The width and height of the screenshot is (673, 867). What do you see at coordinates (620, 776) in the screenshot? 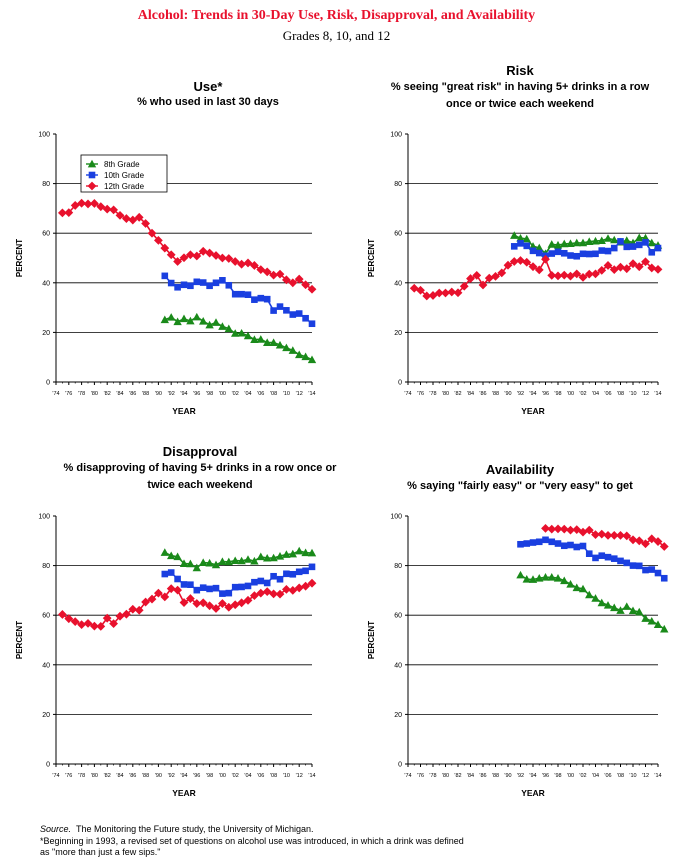
I see `availability-x-tick-label: '08` at bounding box center [620, 776].